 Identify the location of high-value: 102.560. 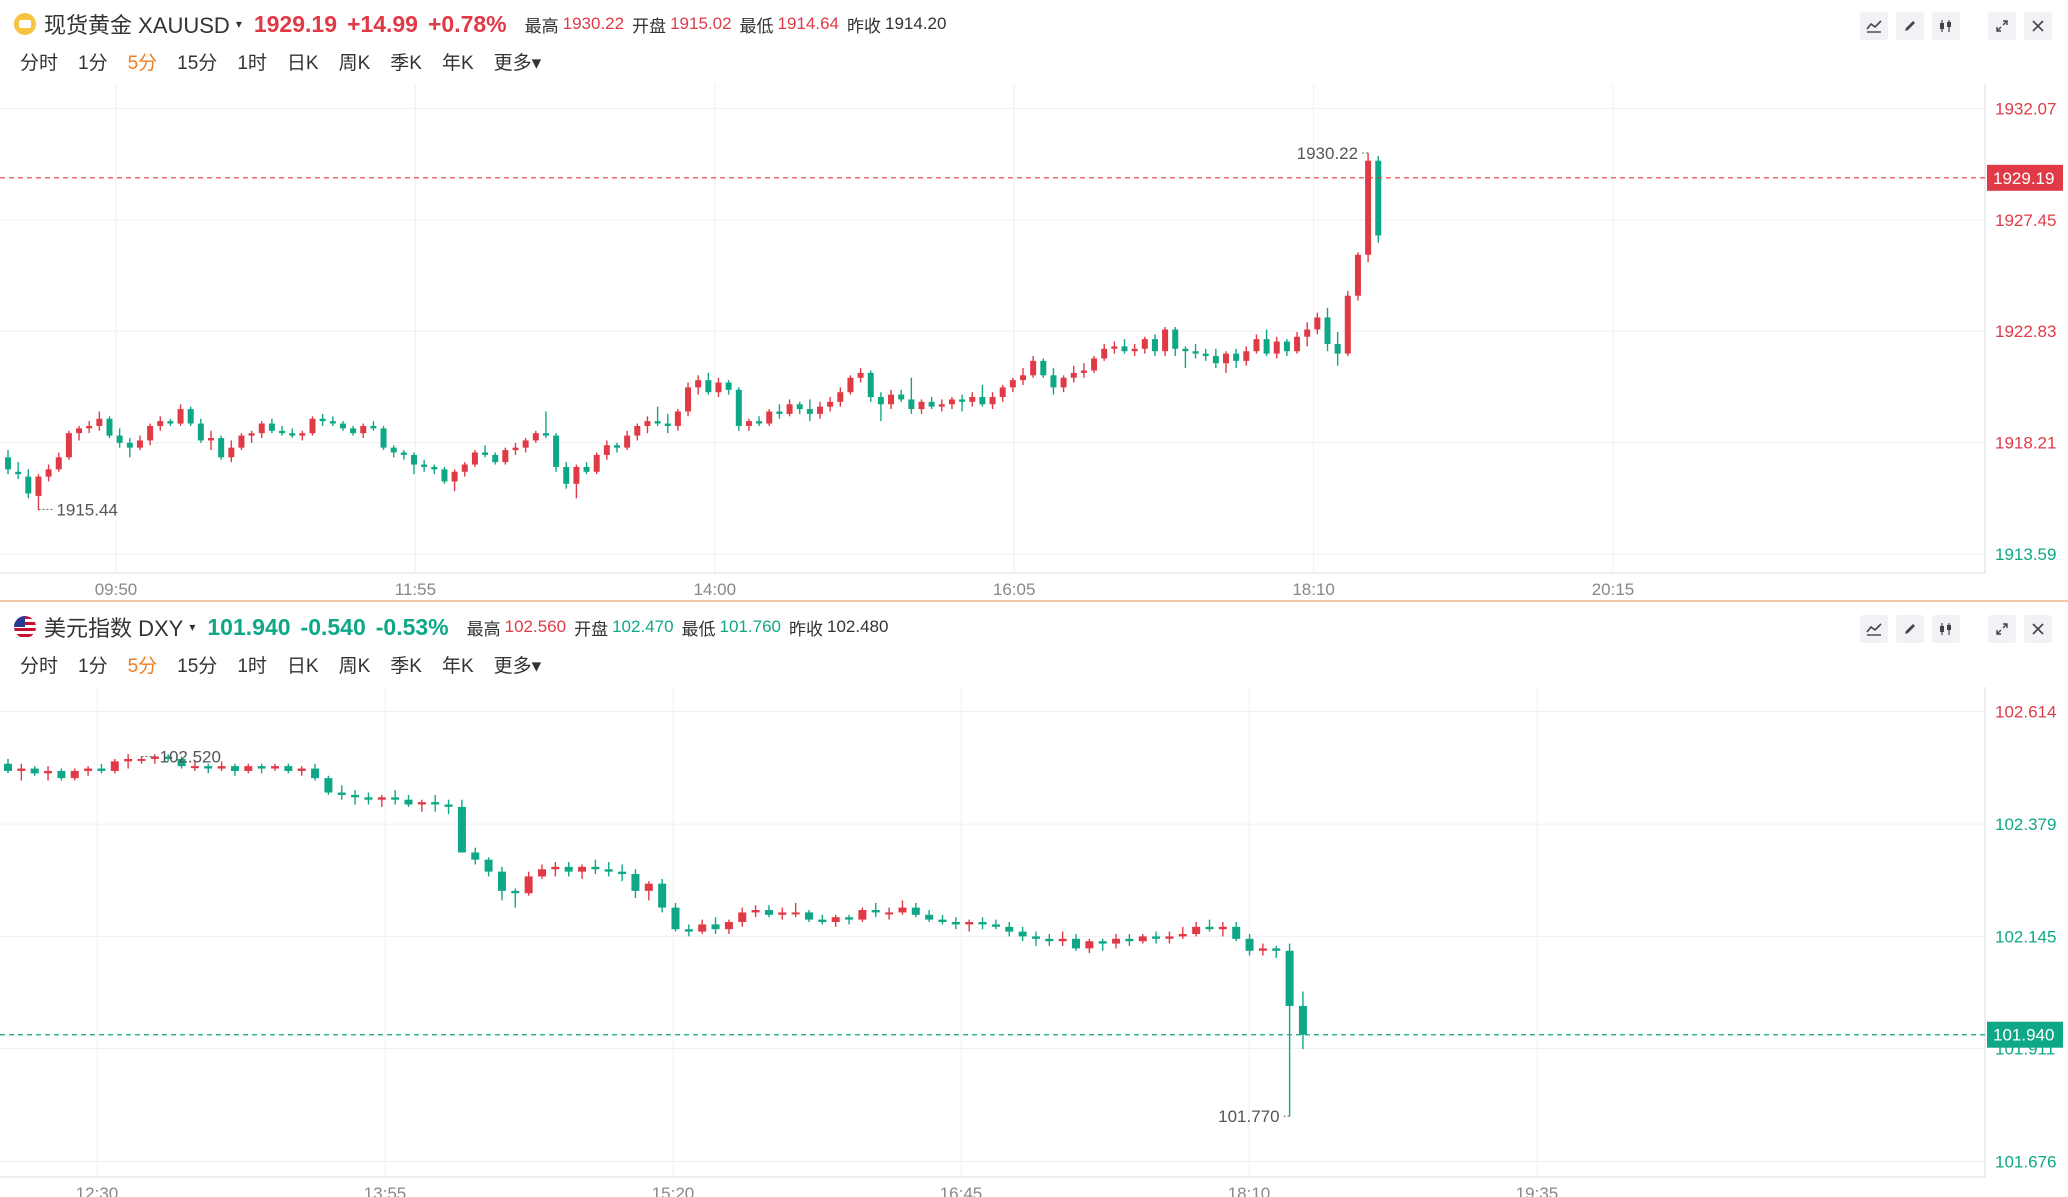
(535, 626).